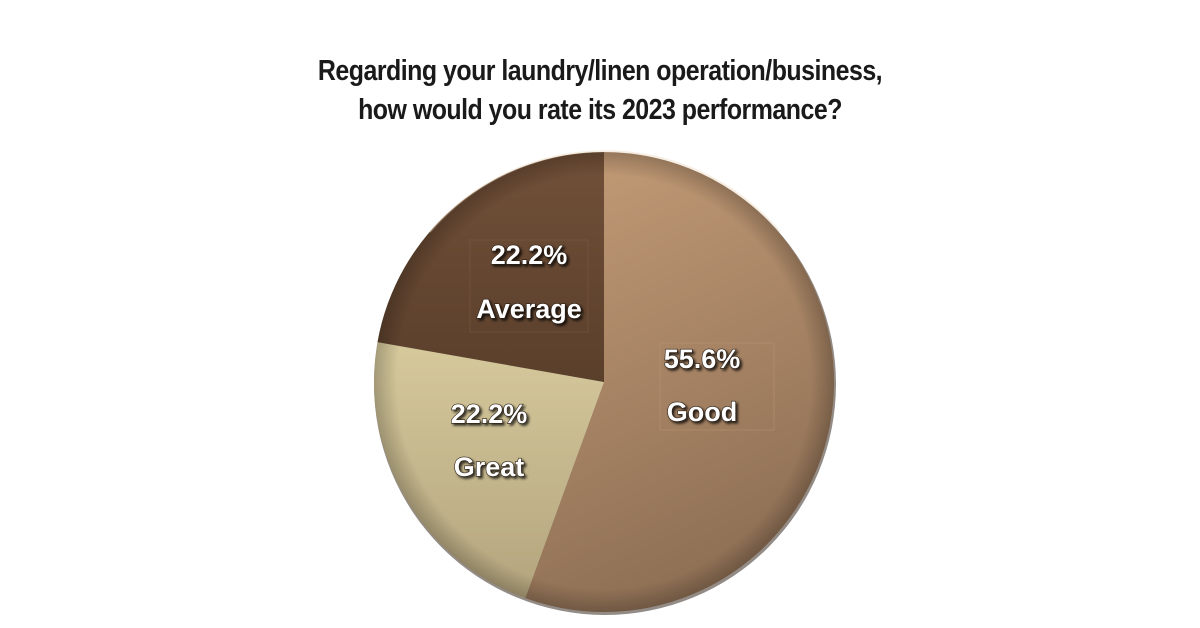 The height and width of the screenshot is (628, 1200). I want to click on label-good-percent: 55.6%, so click(702, 359).